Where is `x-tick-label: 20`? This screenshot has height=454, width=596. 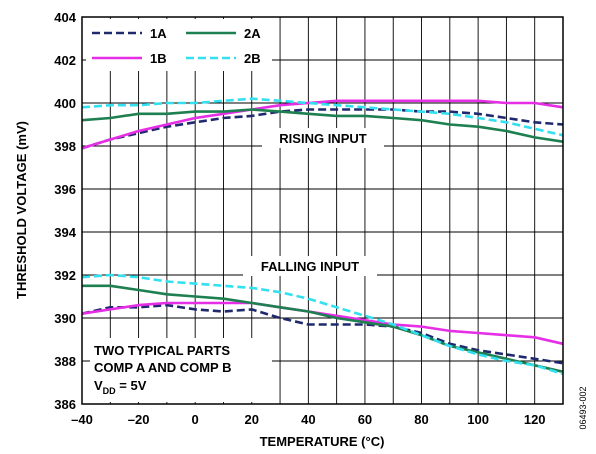 x-tick-label: 20 is located at coordinates (252, 419).